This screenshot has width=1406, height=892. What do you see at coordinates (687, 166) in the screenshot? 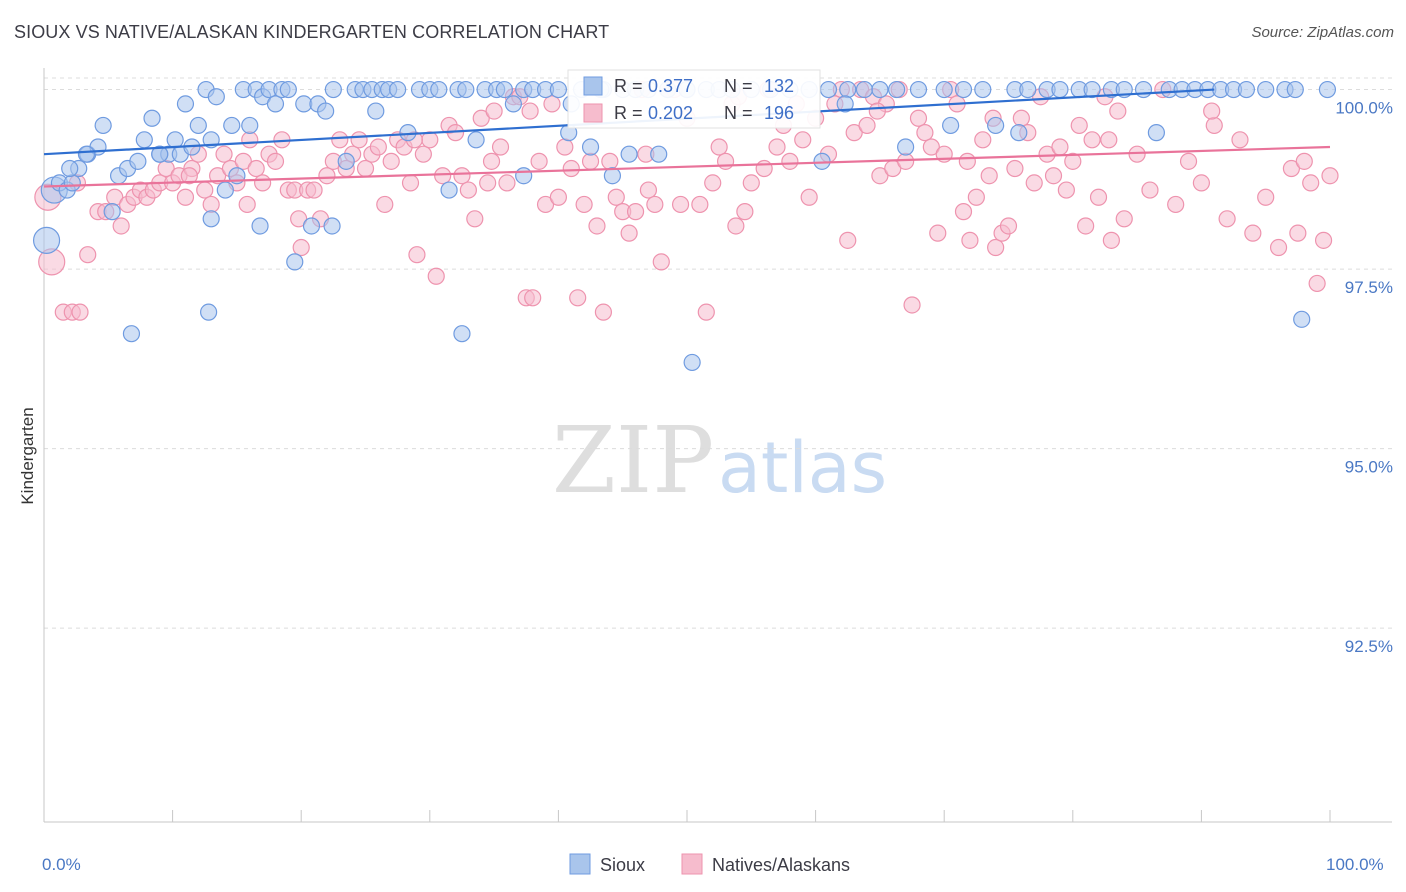
I see `native-trend-line` at bounding box center [687, 166].